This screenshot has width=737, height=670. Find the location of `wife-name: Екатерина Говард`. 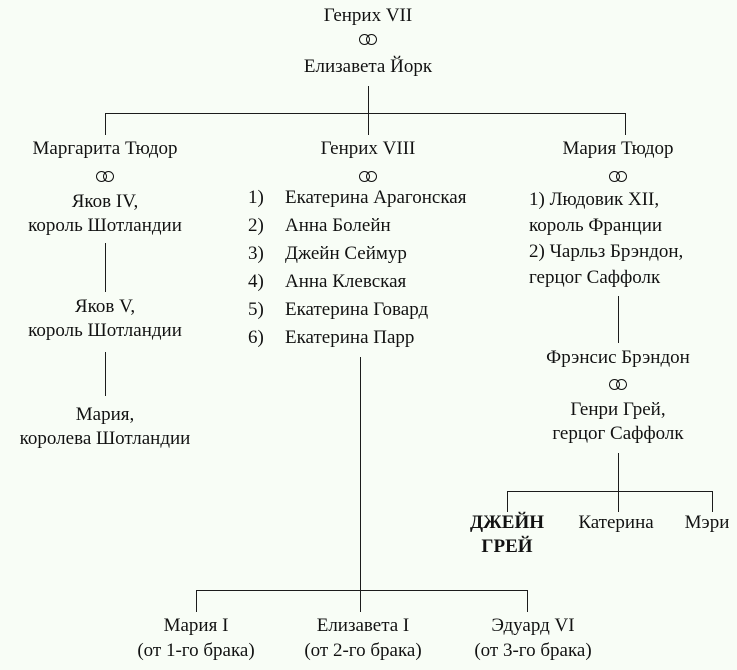

wife-name: Екатерина Говард is located at coordinates (357, 309).